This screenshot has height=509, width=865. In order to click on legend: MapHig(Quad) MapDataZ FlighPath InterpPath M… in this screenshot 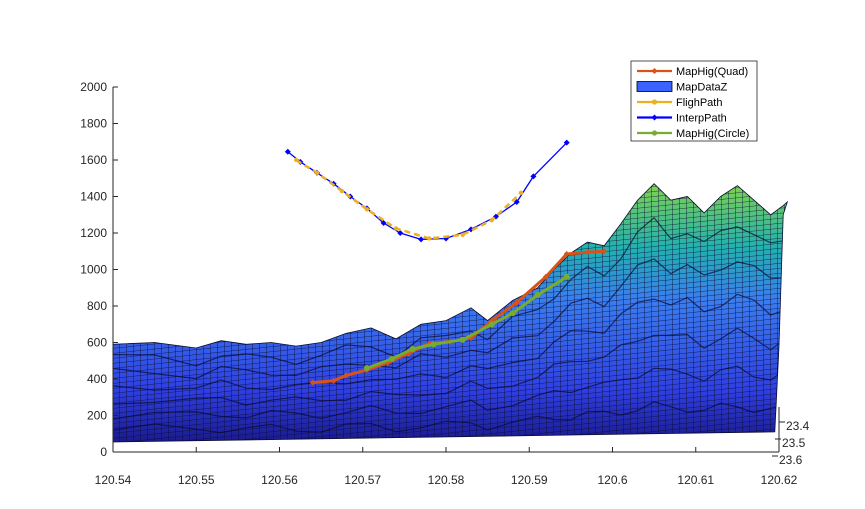, I will do `click(694, 101)`.